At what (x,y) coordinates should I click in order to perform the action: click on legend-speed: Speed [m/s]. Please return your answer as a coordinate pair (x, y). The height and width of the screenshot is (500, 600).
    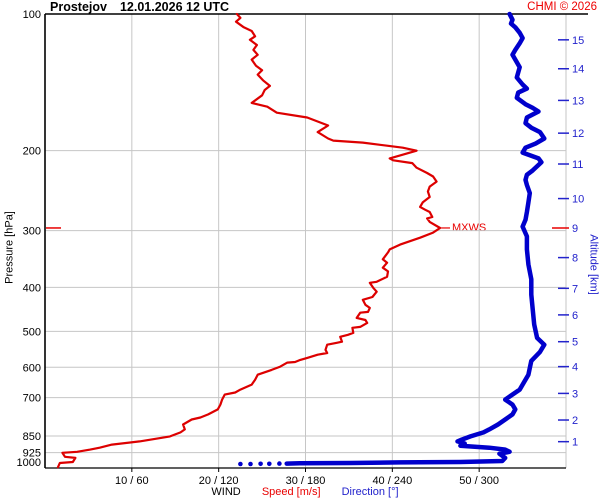
    Looking at the image, I should click on (291, 492).